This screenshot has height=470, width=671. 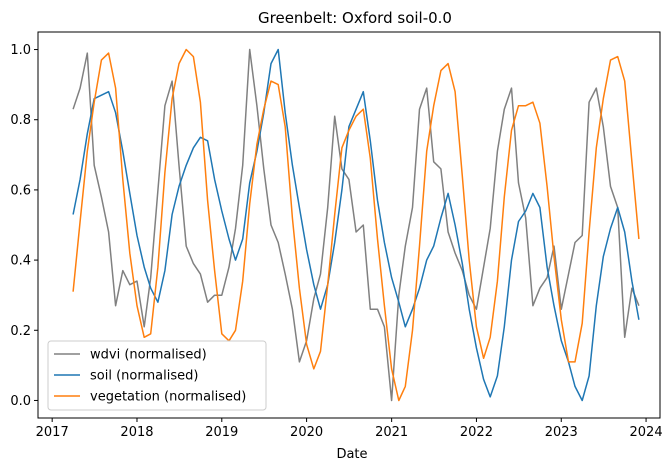 What do you see at coordinates (561, 432) in the screenshot?
I see `x-tick-label: 2023` at bounding box center [561, 432].